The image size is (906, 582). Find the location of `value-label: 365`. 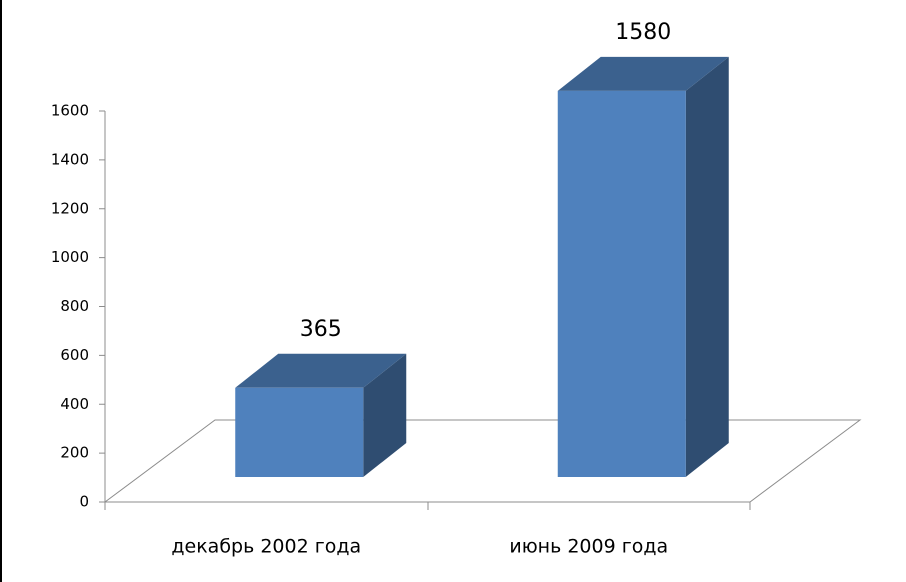

value-label: 365 is located at coordinates (321, 329).